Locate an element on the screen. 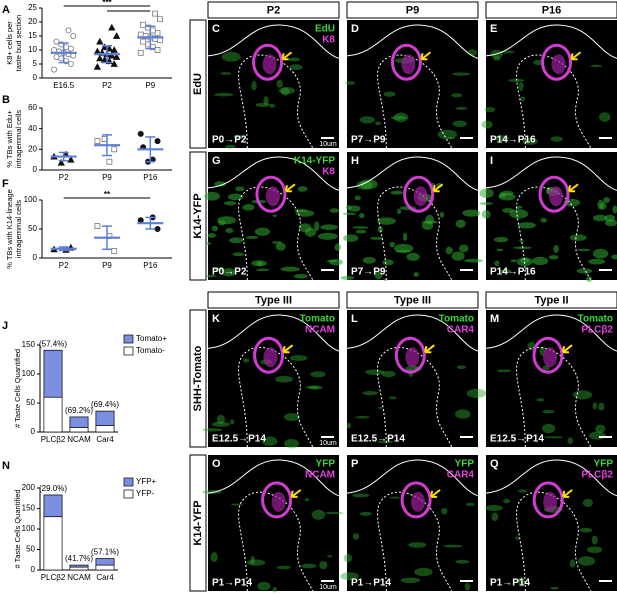 The width and height of the screenshot is (617, 596). column-header: Type III is located at coordinates (273, 300).